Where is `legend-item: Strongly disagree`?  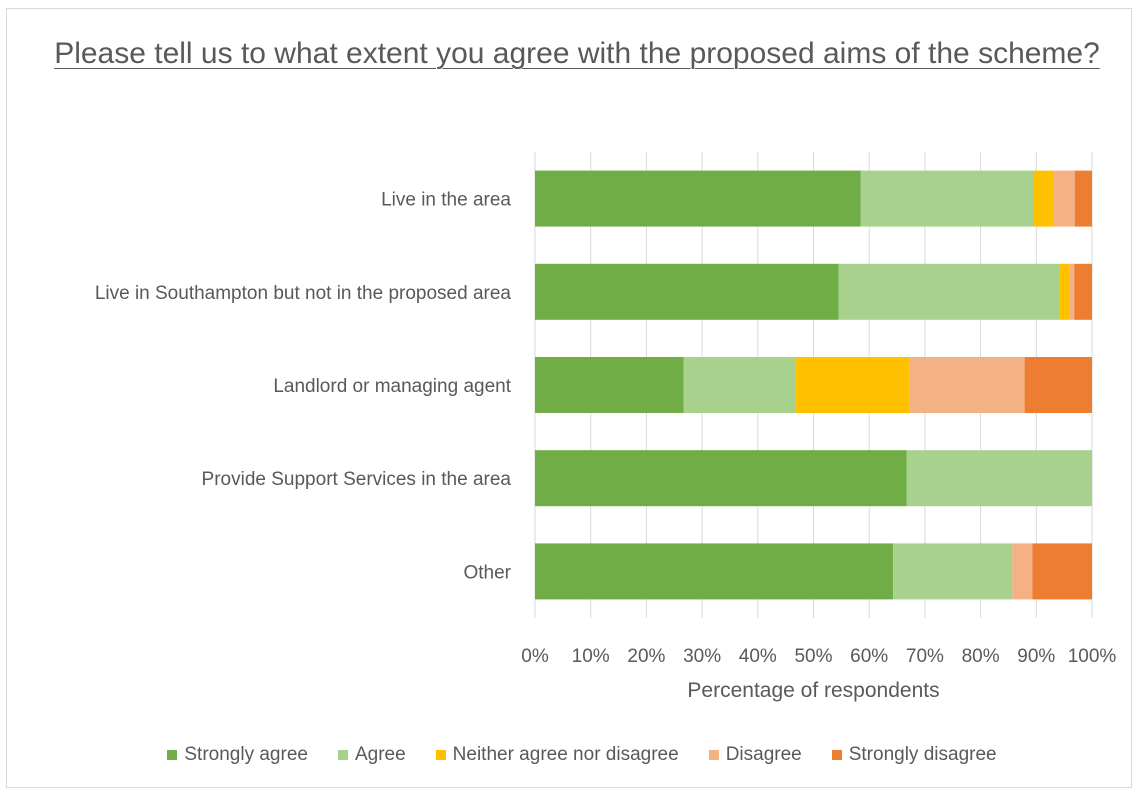 legend-item: Strongly disagree is located at coordinates (914, 755).